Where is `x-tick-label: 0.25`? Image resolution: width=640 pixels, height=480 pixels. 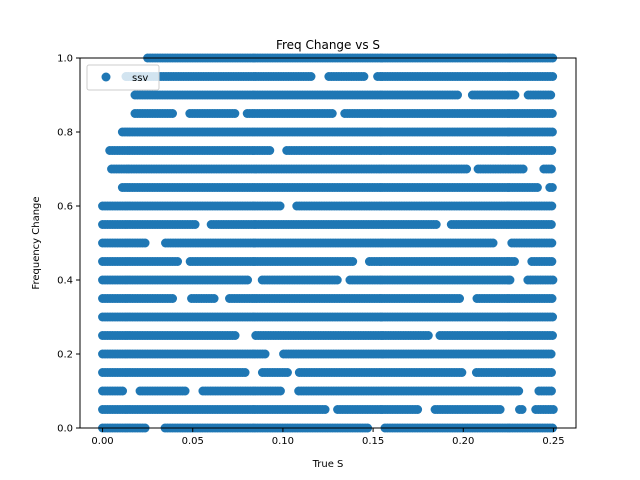
x-tick-label: 0.25 is located at coordinates (553, 441).